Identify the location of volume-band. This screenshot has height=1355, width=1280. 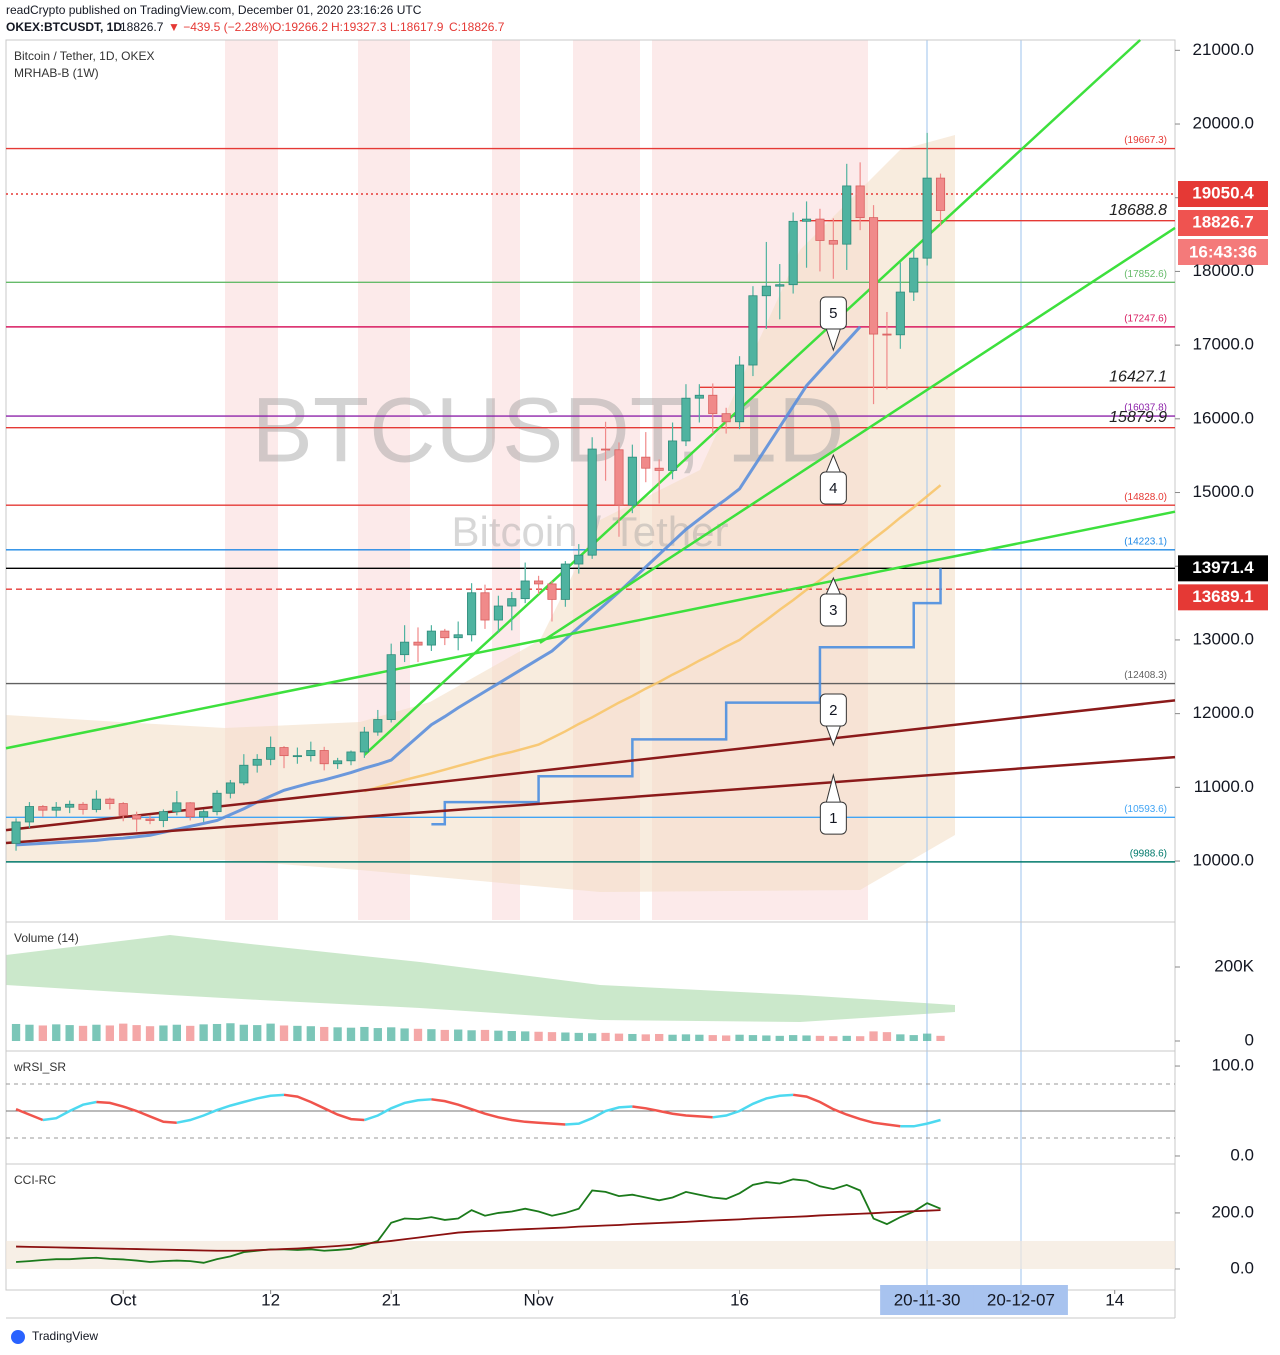
(480, 978).